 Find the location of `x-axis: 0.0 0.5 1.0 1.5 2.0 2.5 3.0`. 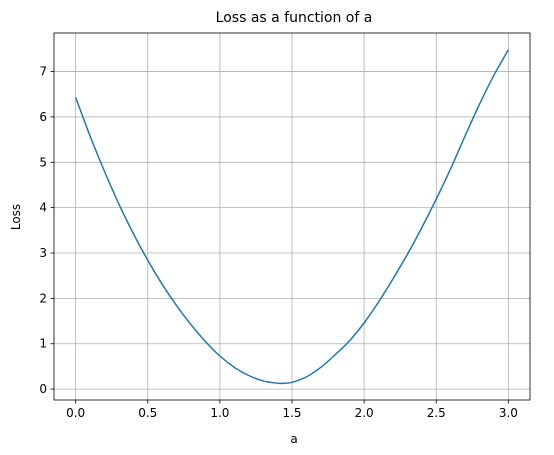

x-axis: 0.0 0.5 1.0 1.5 2.0 2.5 3.0 is located at coordinates (292, 410).